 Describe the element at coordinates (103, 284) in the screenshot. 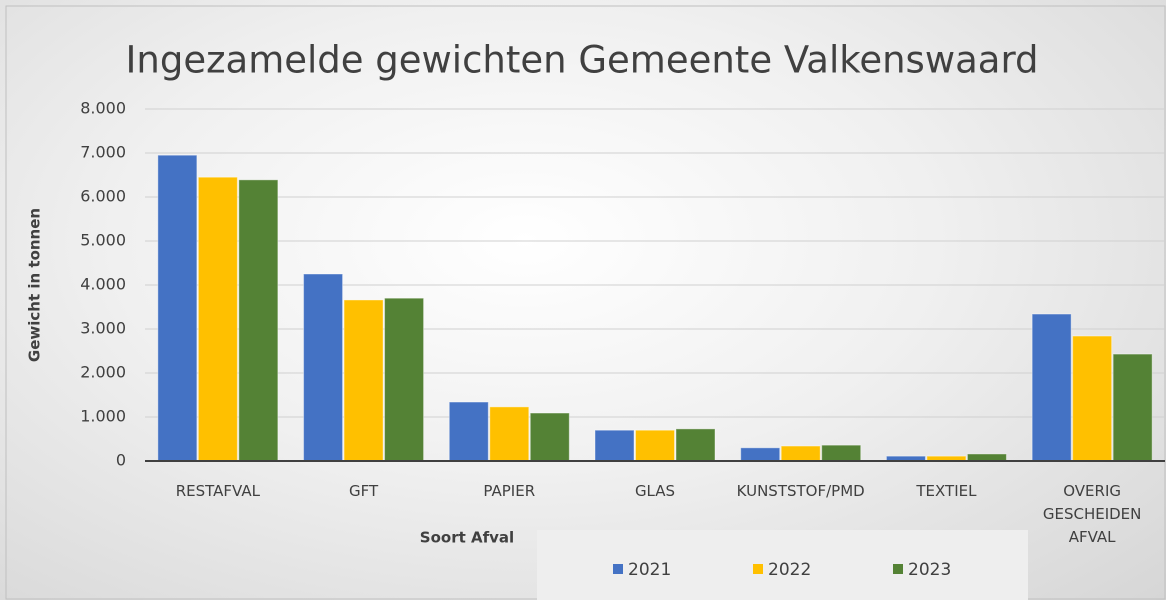

I see `y-tick-label: 4.000` at that location.